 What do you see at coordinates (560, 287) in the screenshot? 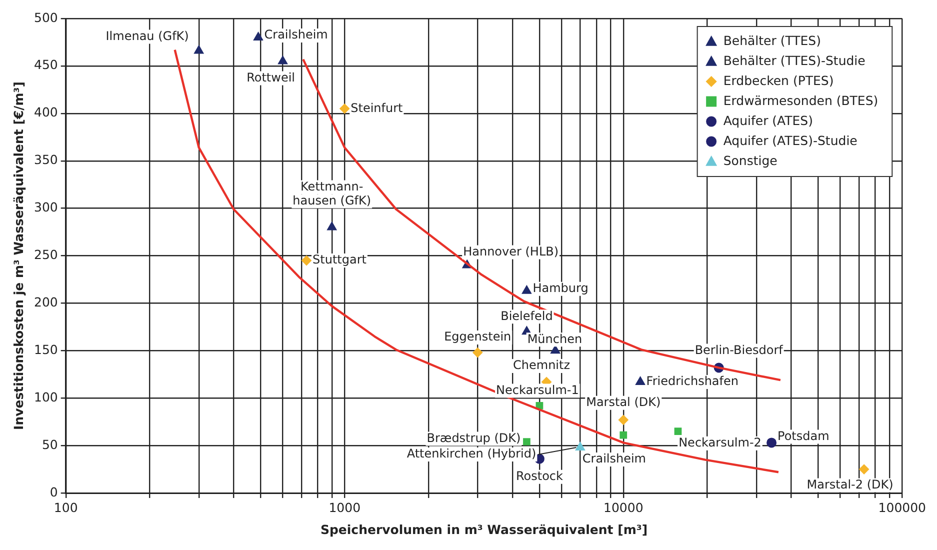
I see `annotation: Hamburg` at bounding box center [560, 287].